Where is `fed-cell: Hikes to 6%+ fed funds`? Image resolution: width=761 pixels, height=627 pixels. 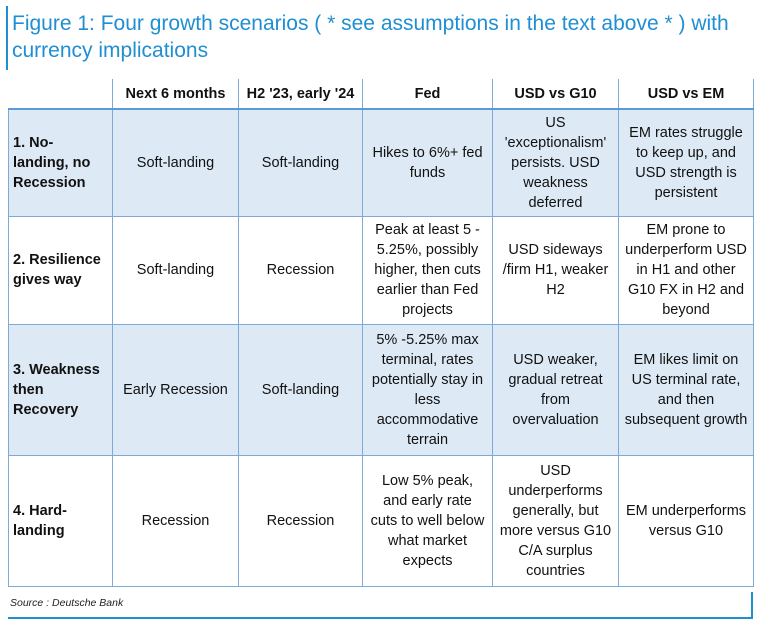 fed-cell: Hikes to 6%+ fed funds is located at coordinates (427, 162).